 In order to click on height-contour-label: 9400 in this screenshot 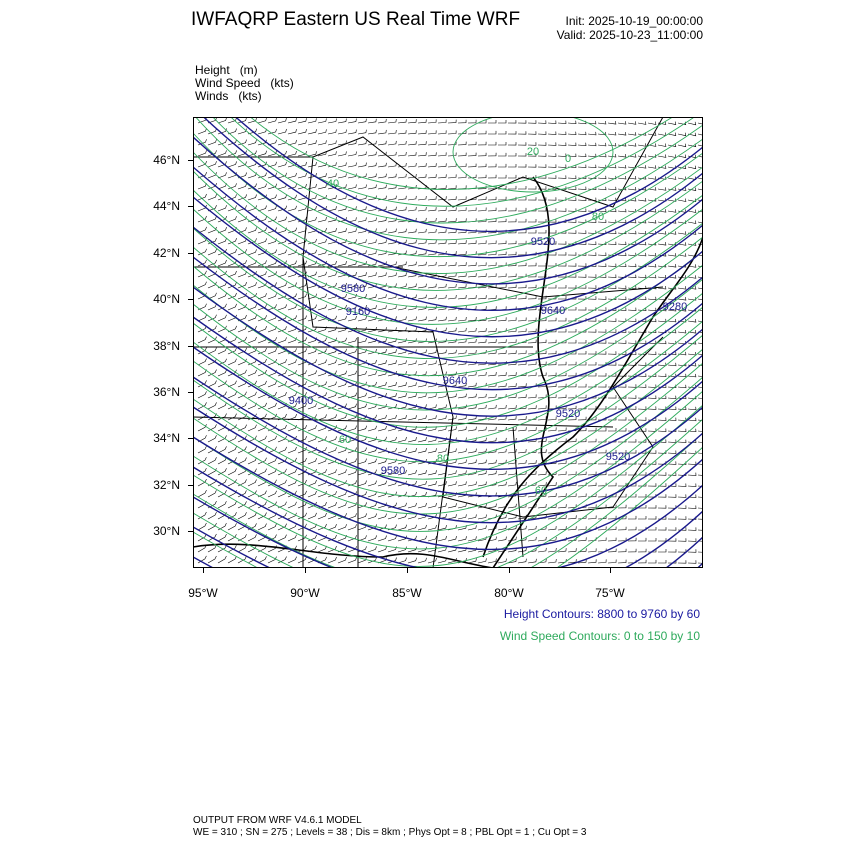, I will do `click(301, 401)`.